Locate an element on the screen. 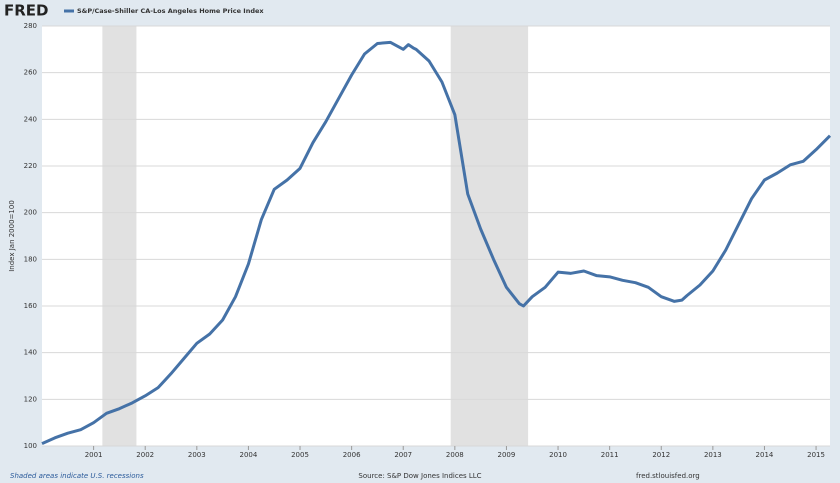 The image size is (840, 483). y-tick-label: 260 is located at coordinates (30, 73).